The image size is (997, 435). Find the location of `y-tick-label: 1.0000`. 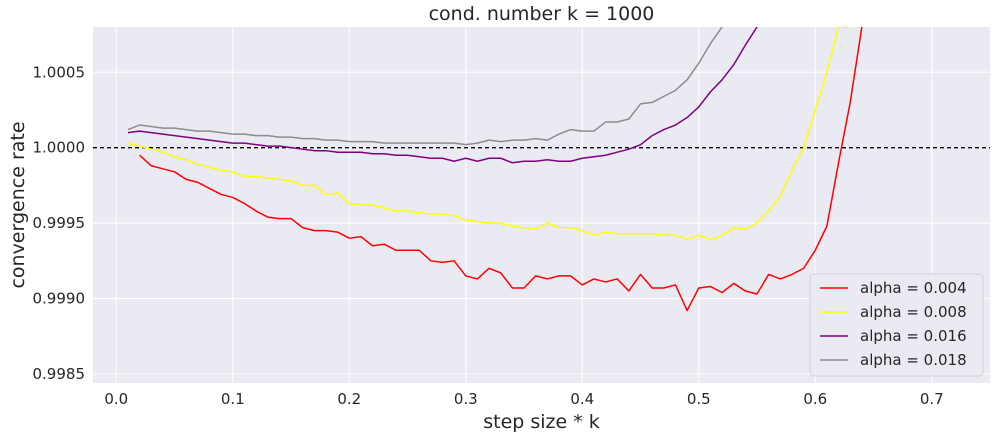

y-tick-label: 1.0000 is located at coordinates (59, 148).